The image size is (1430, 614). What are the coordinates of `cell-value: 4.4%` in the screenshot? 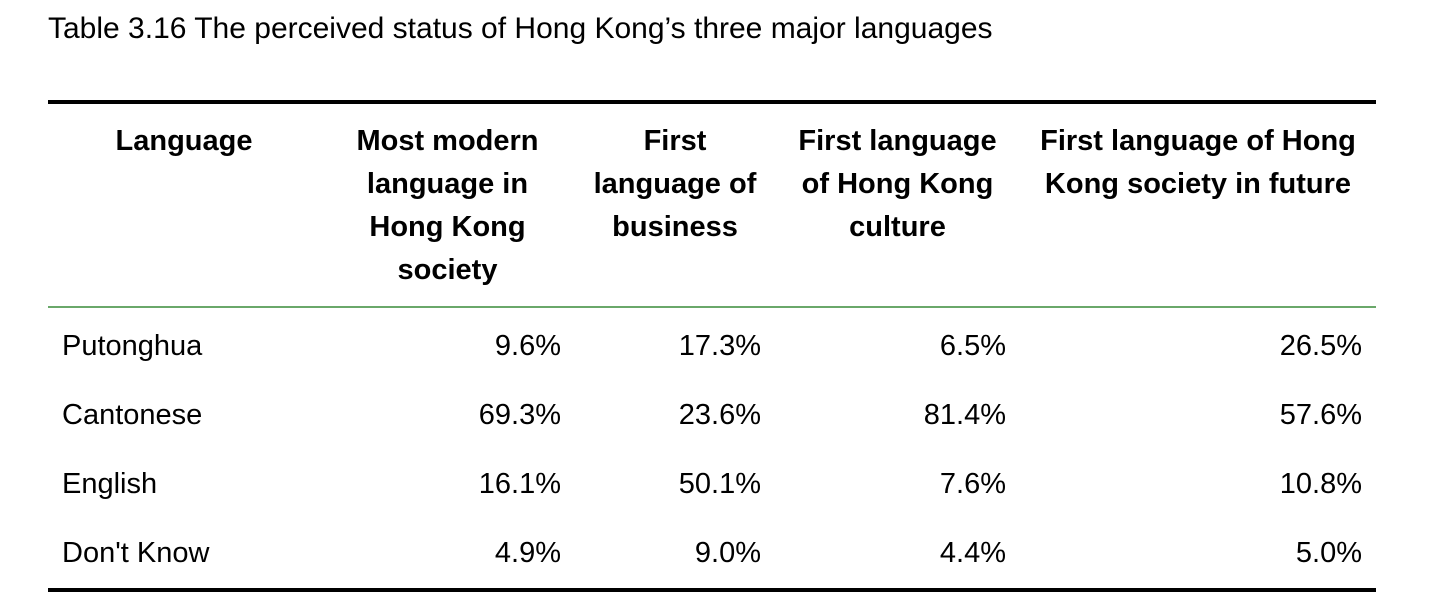 It's located at (972, 553).